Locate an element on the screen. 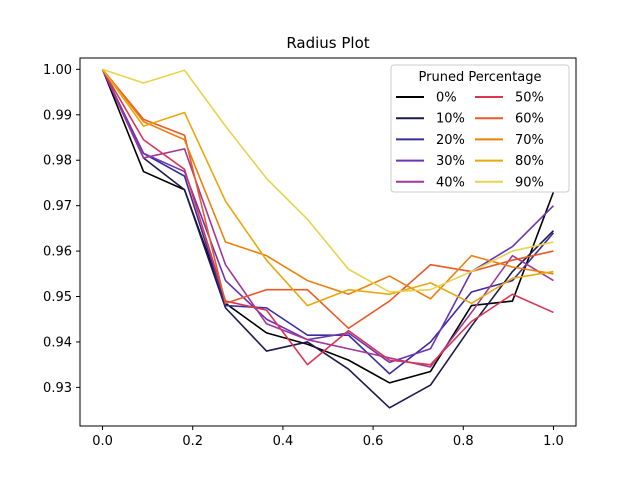 Image resolution: width=640 pixels, height=480 pixels. legend-box is located at coordinates (480, 128).